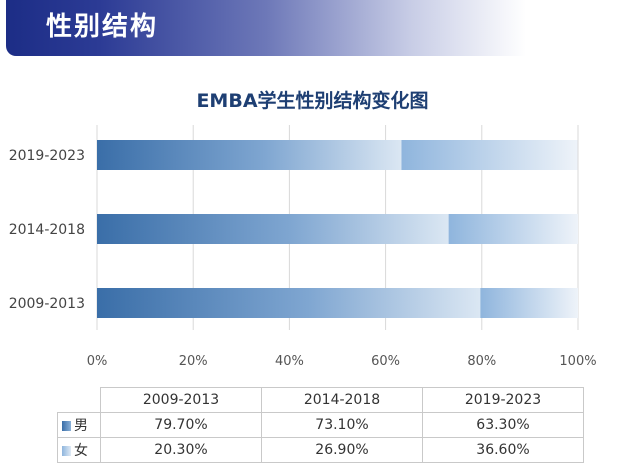 Image resolution: width=625 pixels, height=472 pixels. I want to click on x-tick-label: 0%, so click(97, 361).